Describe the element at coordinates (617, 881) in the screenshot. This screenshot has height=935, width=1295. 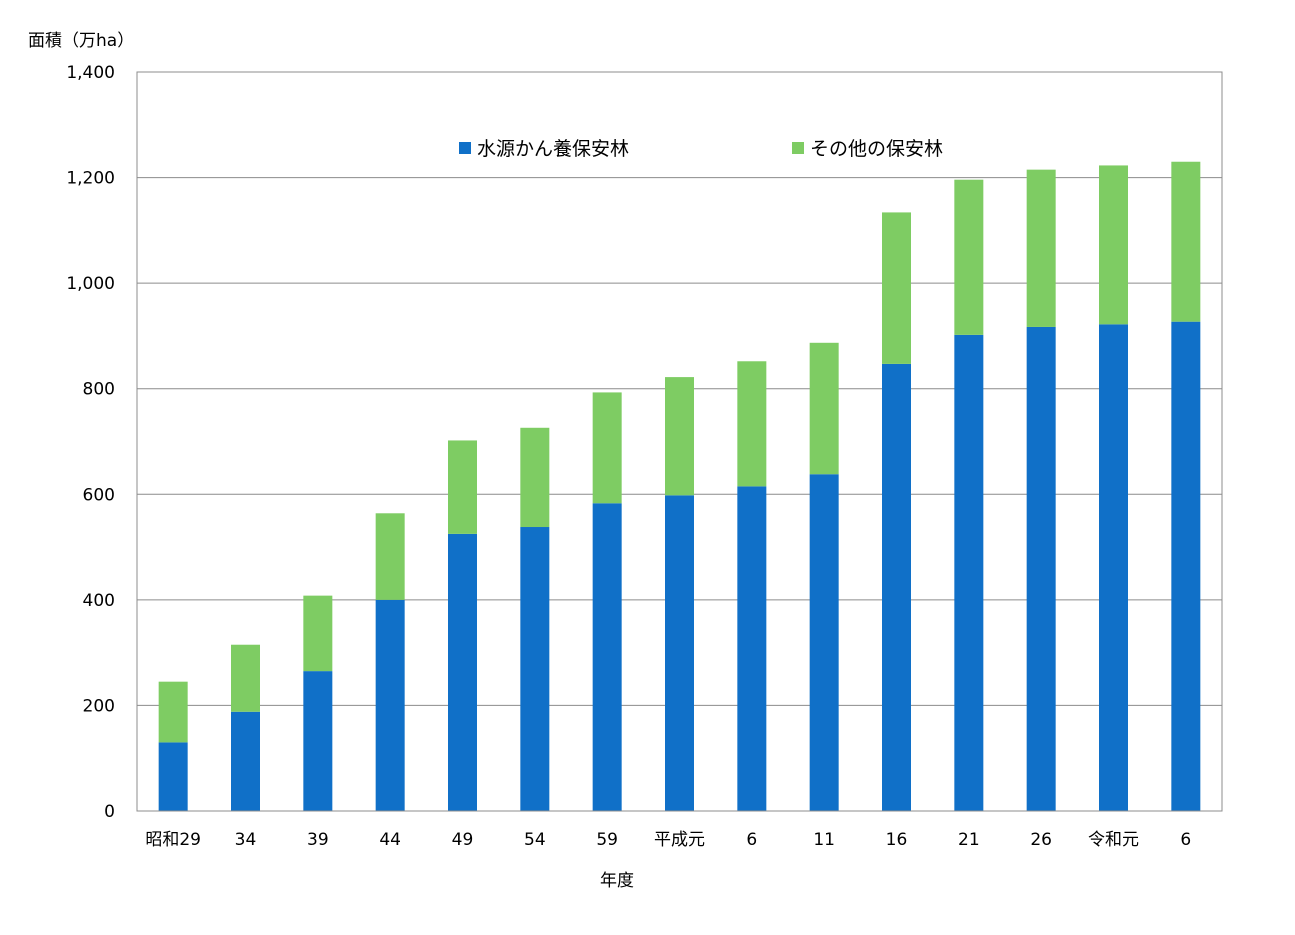
I see `x-axis-label: 年度` at that location.